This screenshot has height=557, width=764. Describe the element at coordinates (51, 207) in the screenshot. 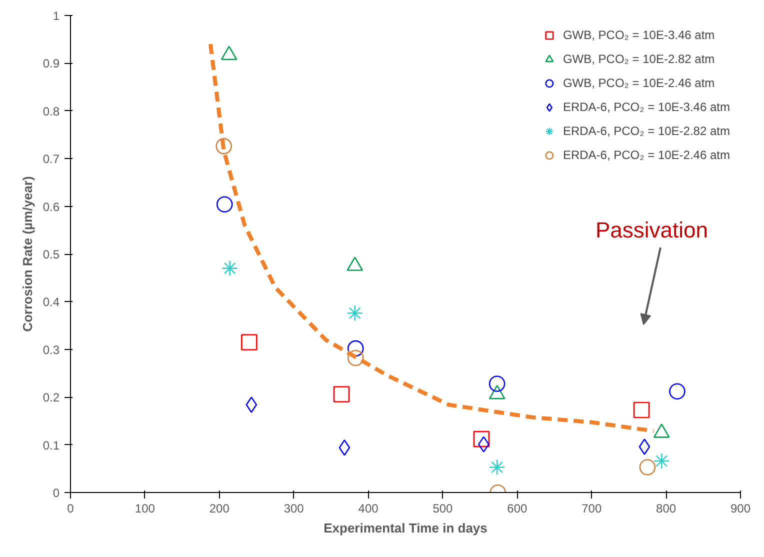

I see `y-tick-label: 0.6` at that location.